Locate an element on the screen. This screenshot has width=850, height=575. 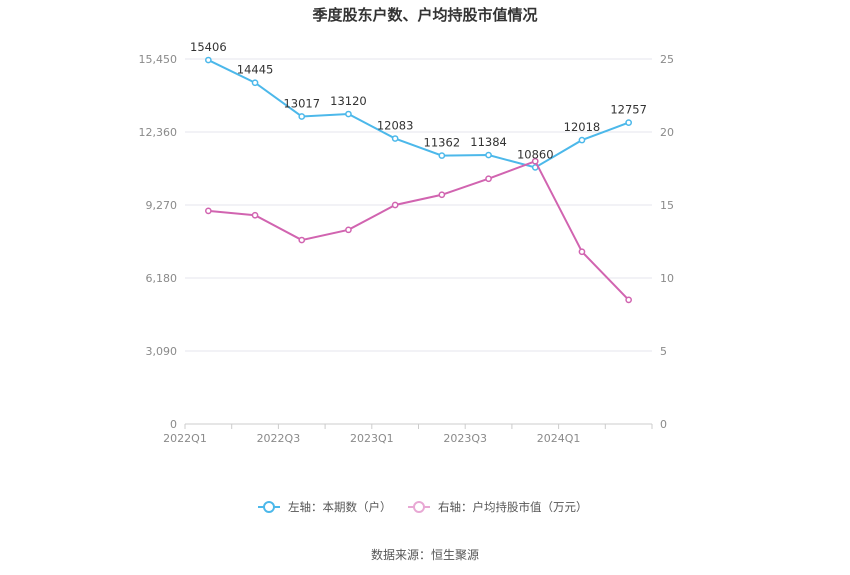
x-tick-label: 2022Q1 is located at coordinates (185, 438).